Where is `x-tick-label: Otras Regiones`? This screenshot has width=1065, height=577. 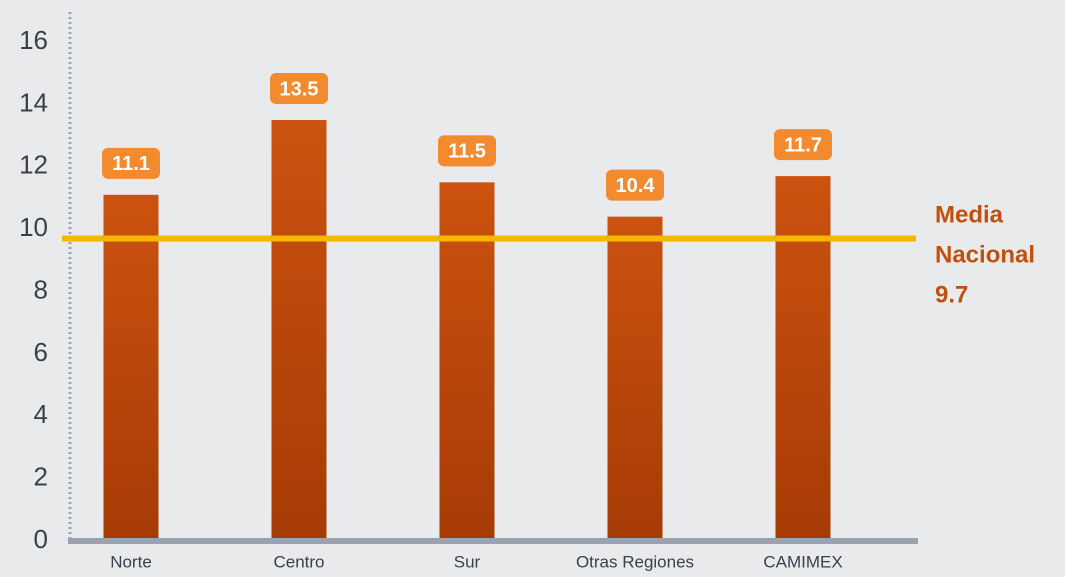
x-tick-label: Otras Regiones is located at coordinates (635, 561).